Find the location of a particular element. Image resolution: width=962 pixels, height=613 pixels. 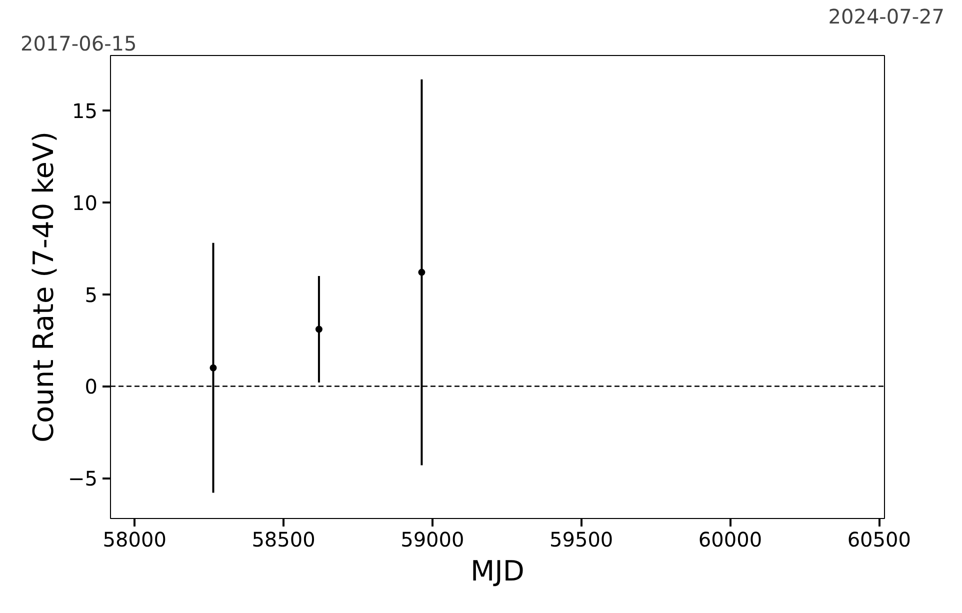

x-tick-label: 58000 is located at coordinates (134, 540).